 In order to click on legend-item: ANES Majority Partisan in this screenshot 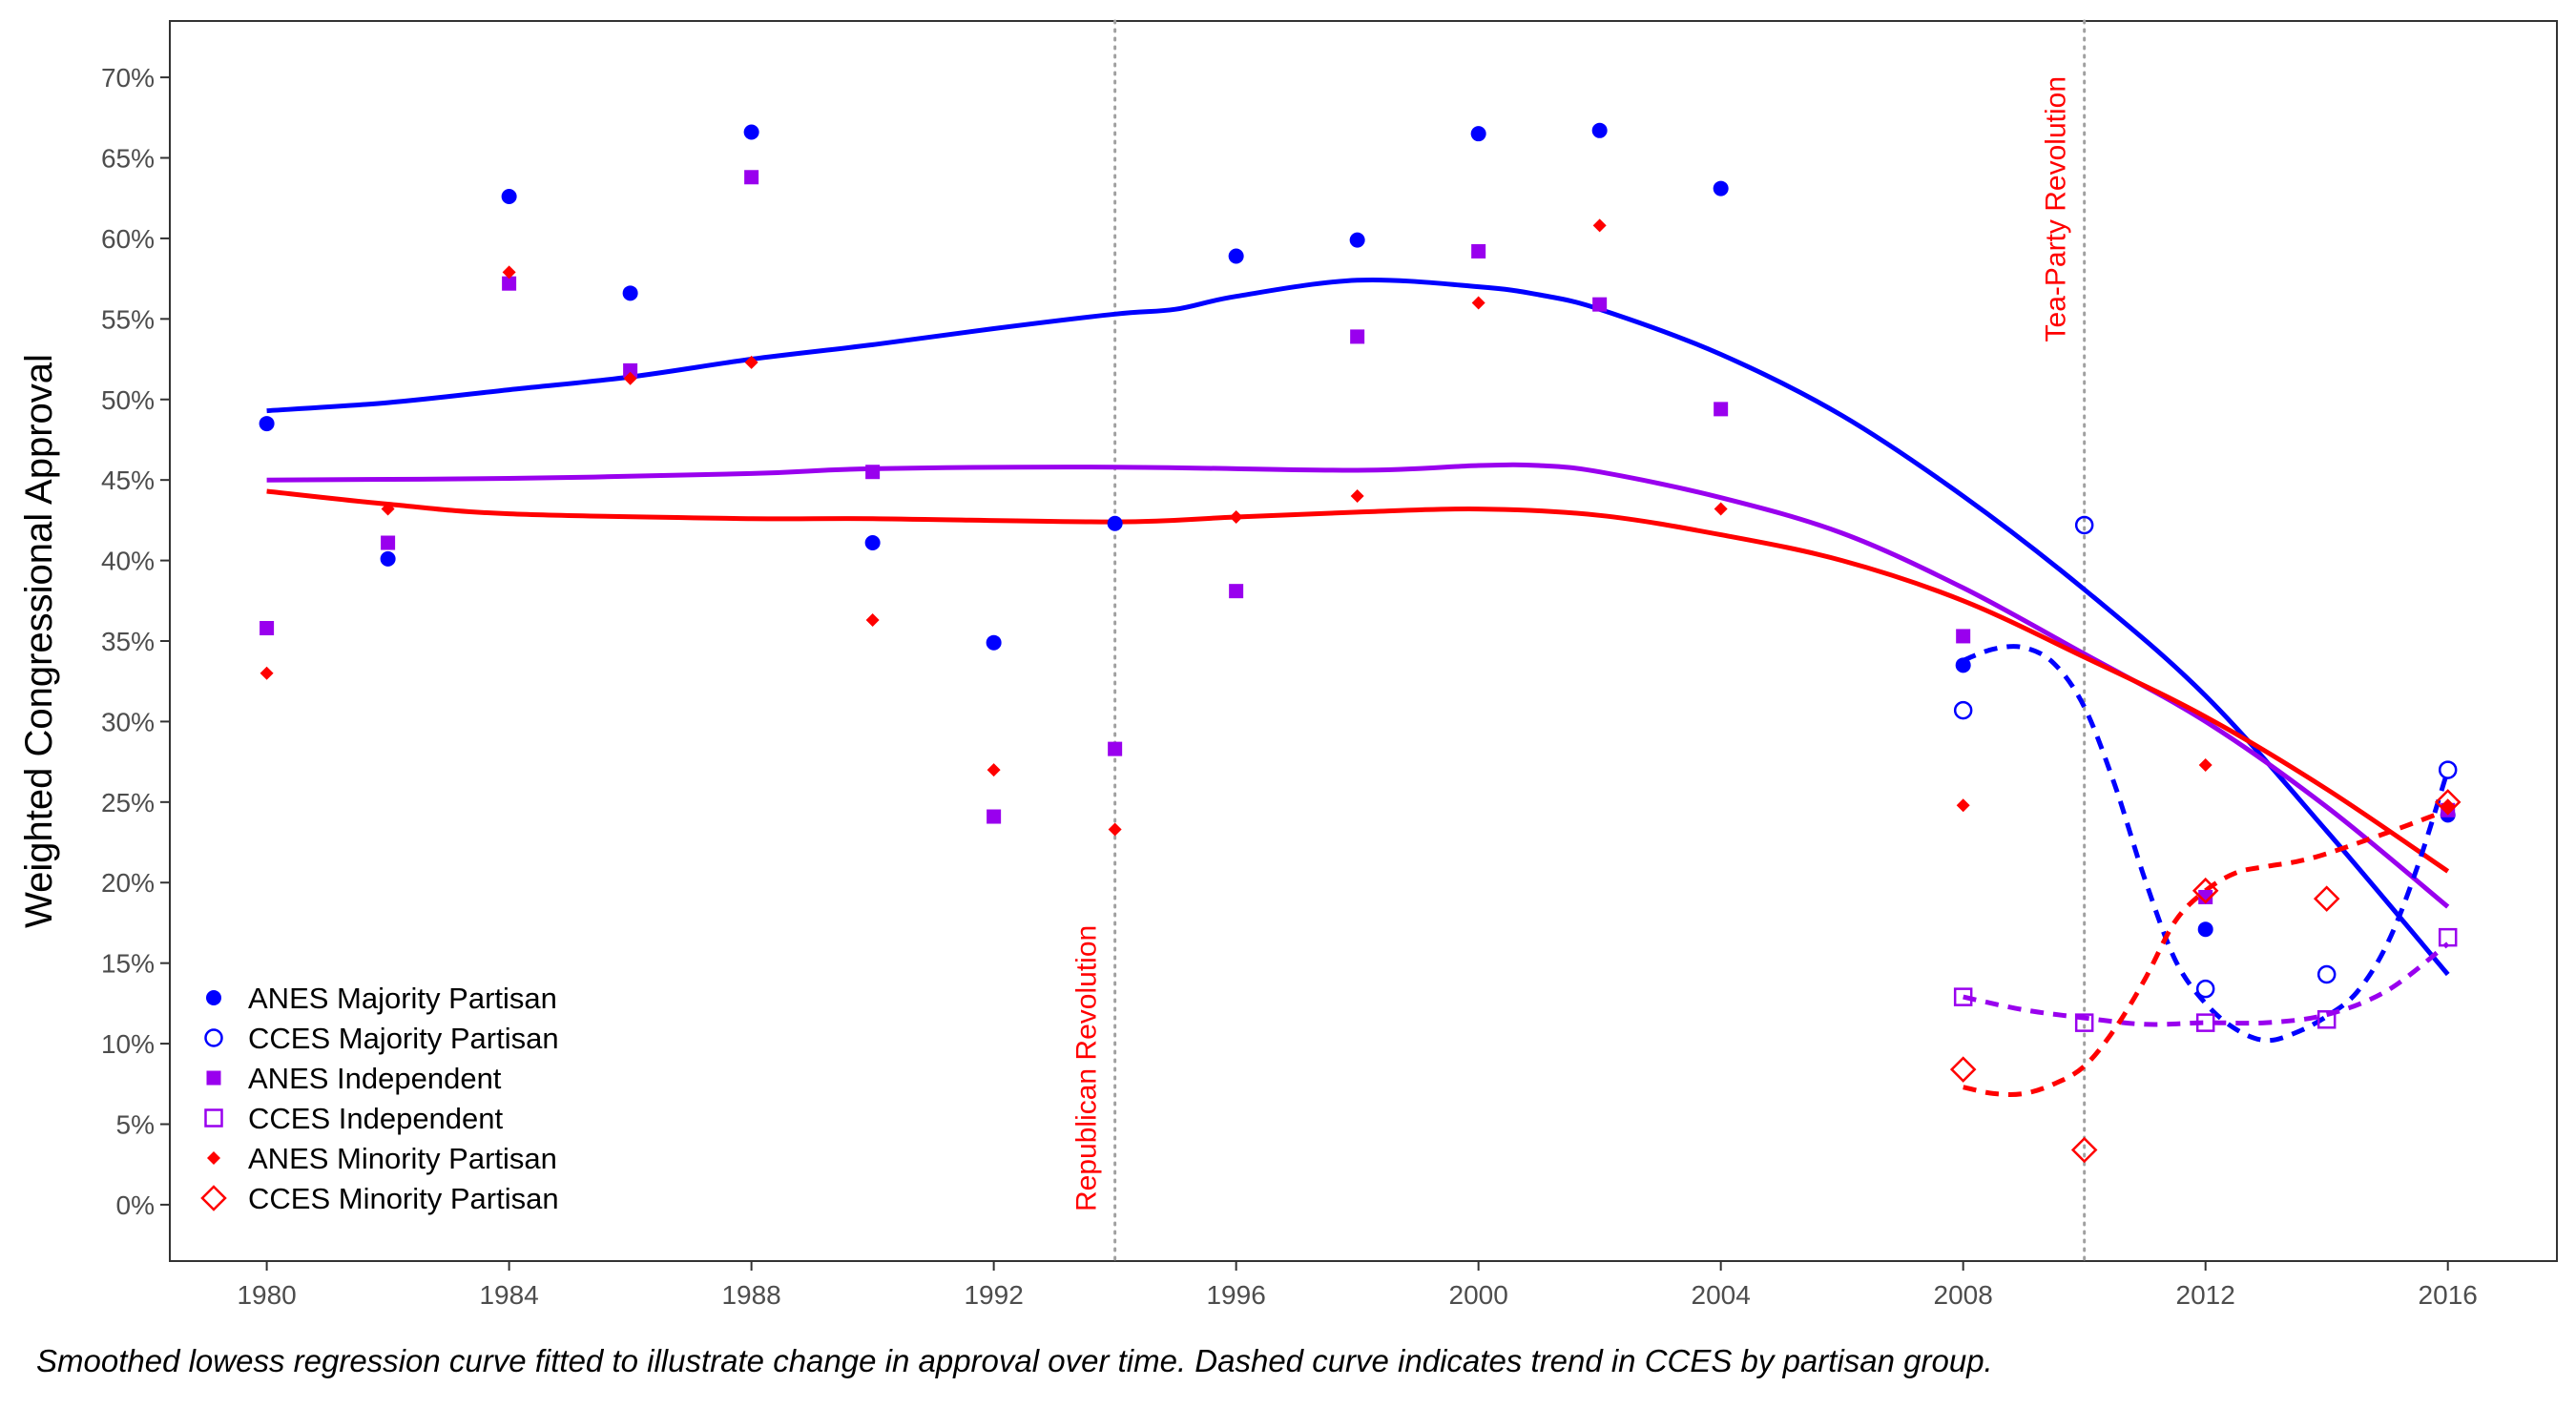, I will do `click(381, 998)`.